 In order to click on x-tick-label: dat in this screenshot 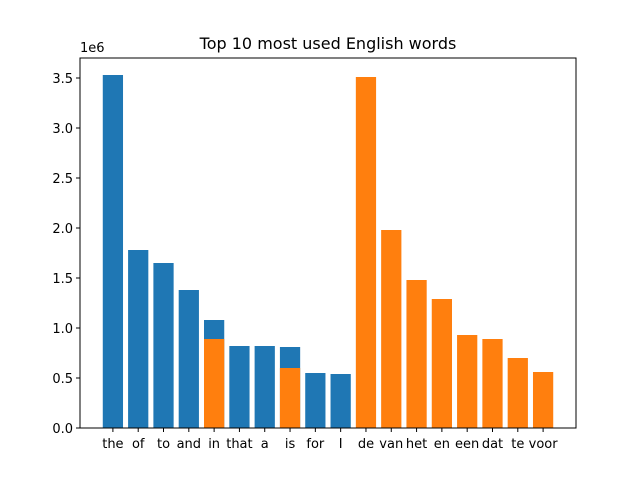, I will do `click(492, 444)`.